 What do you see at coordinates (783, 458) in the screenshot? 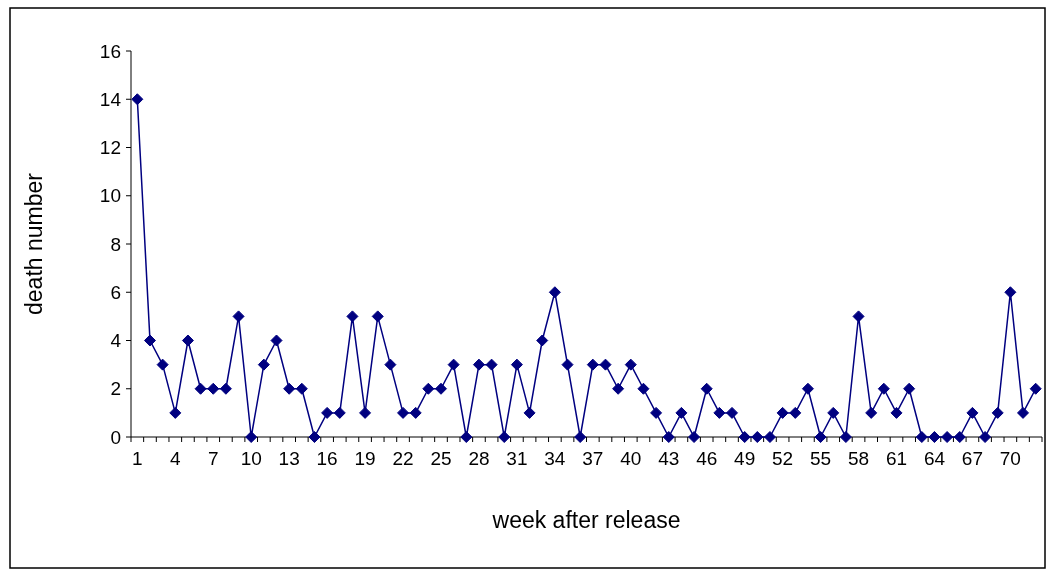
I see `x-tick-label: 52` at bounding box center [783, 458].